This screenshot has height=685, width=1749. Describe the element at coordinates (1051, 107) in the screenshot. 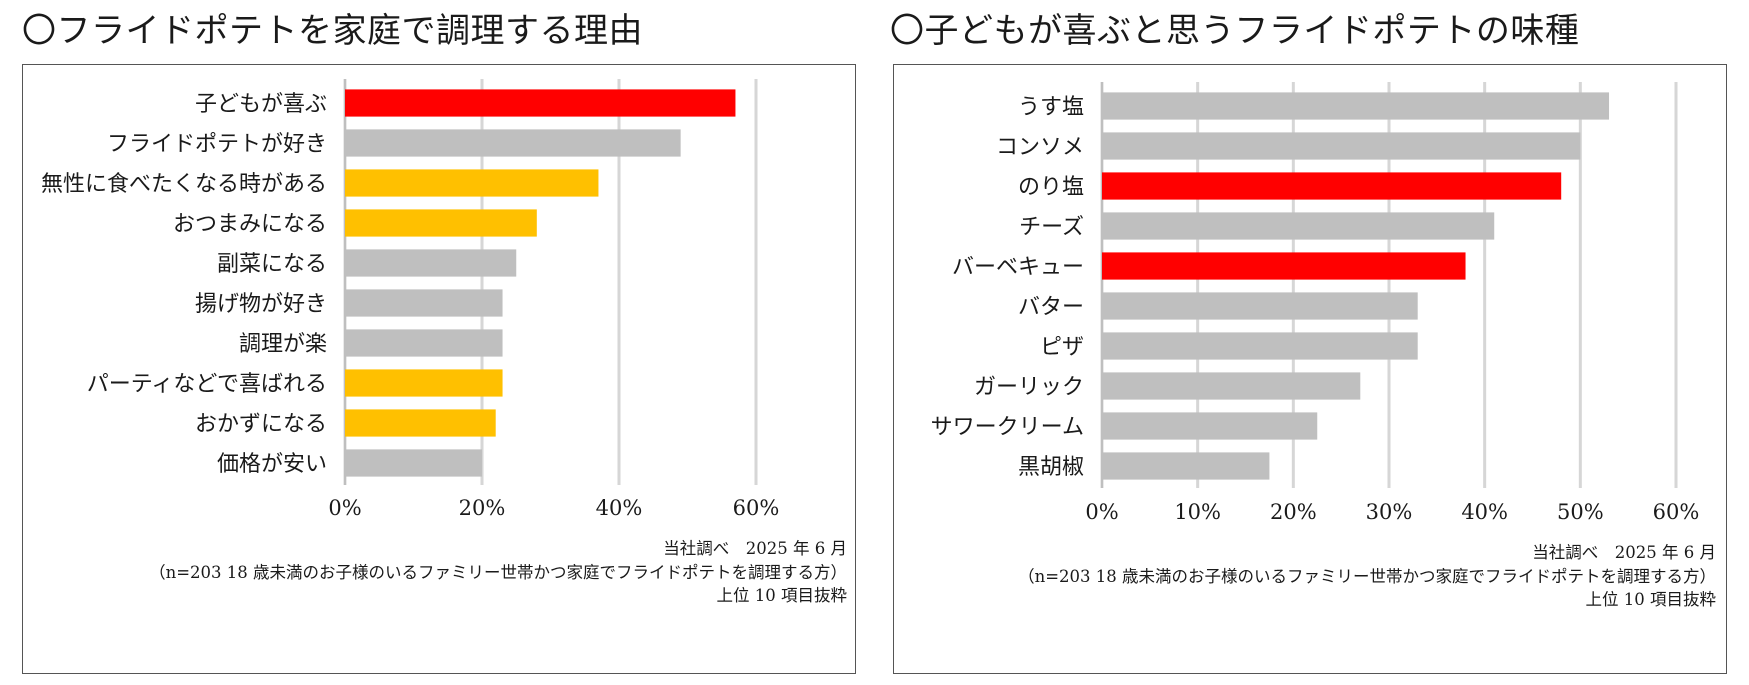

I see `category-label: うす塩` at that location.